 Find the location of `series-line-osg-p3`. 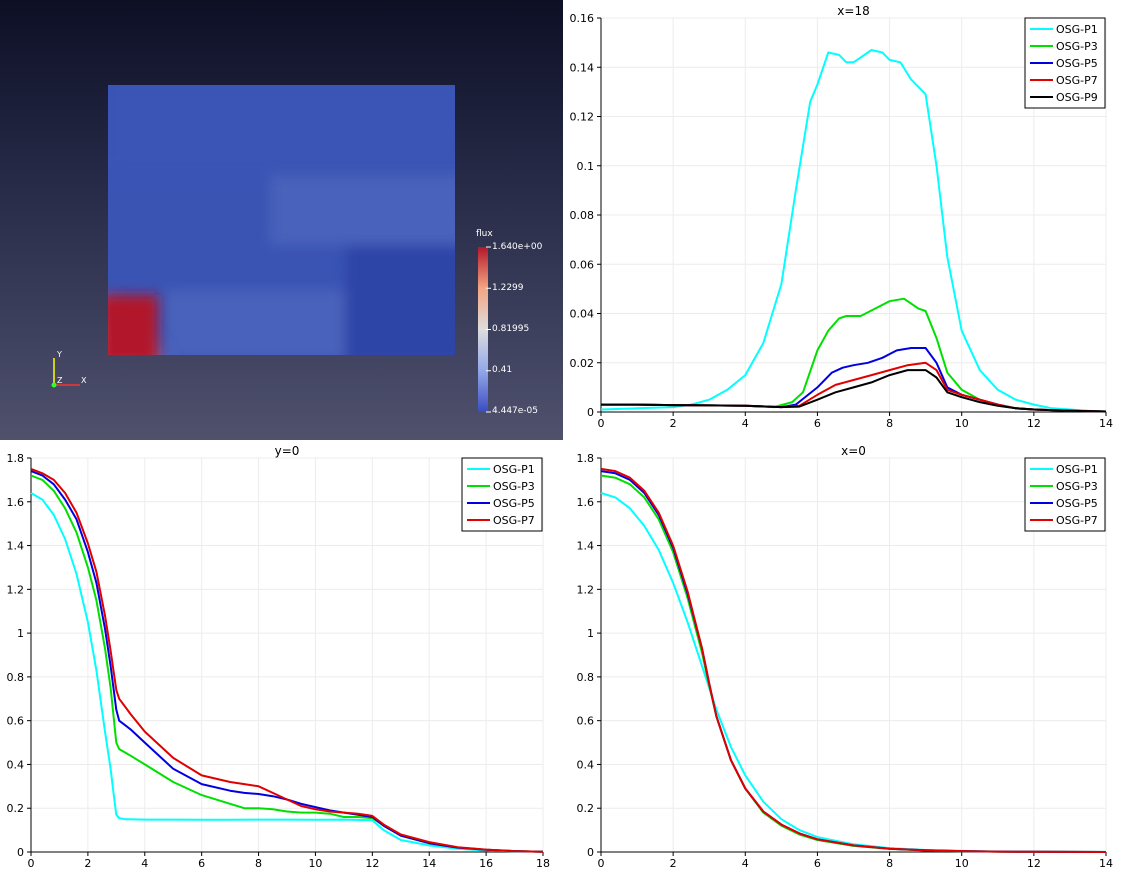

series-line-osg-p3 is located at coordinates (854, 355).